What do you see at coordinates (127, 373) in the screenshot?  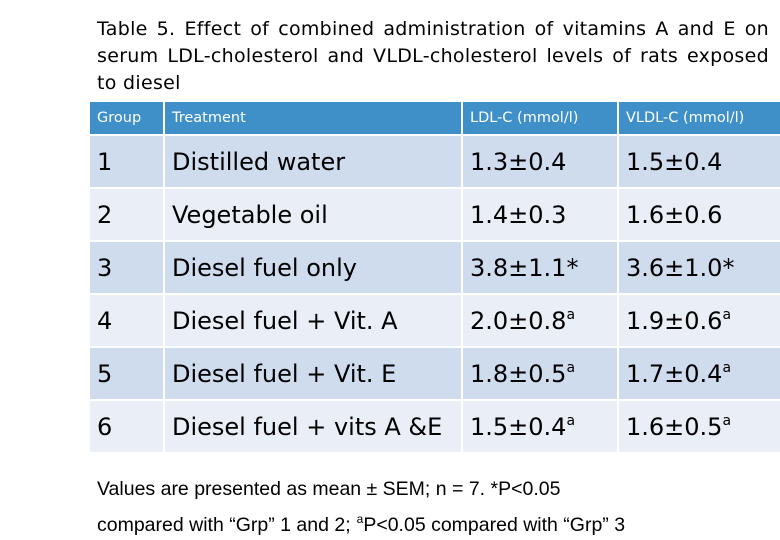 I see `cell-group: 5` at bounding box center [127, 373].